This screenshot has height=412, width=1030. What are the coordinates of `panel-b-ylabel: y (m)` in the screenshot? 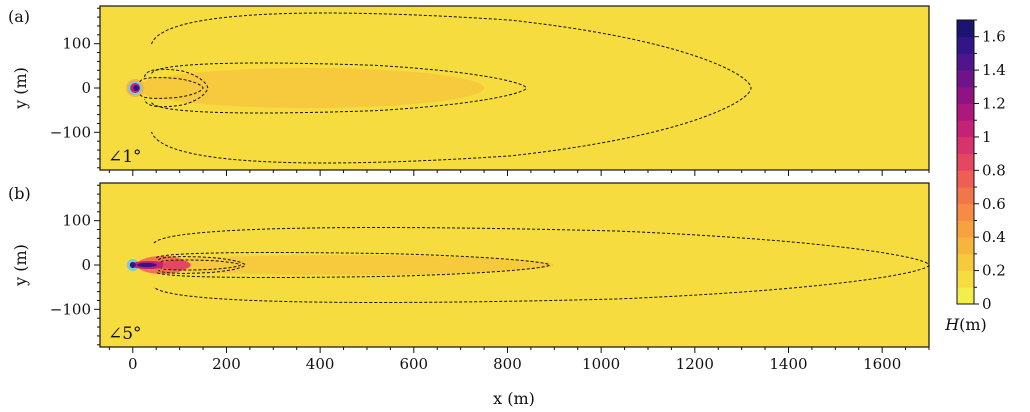 It's located at (20, 265).